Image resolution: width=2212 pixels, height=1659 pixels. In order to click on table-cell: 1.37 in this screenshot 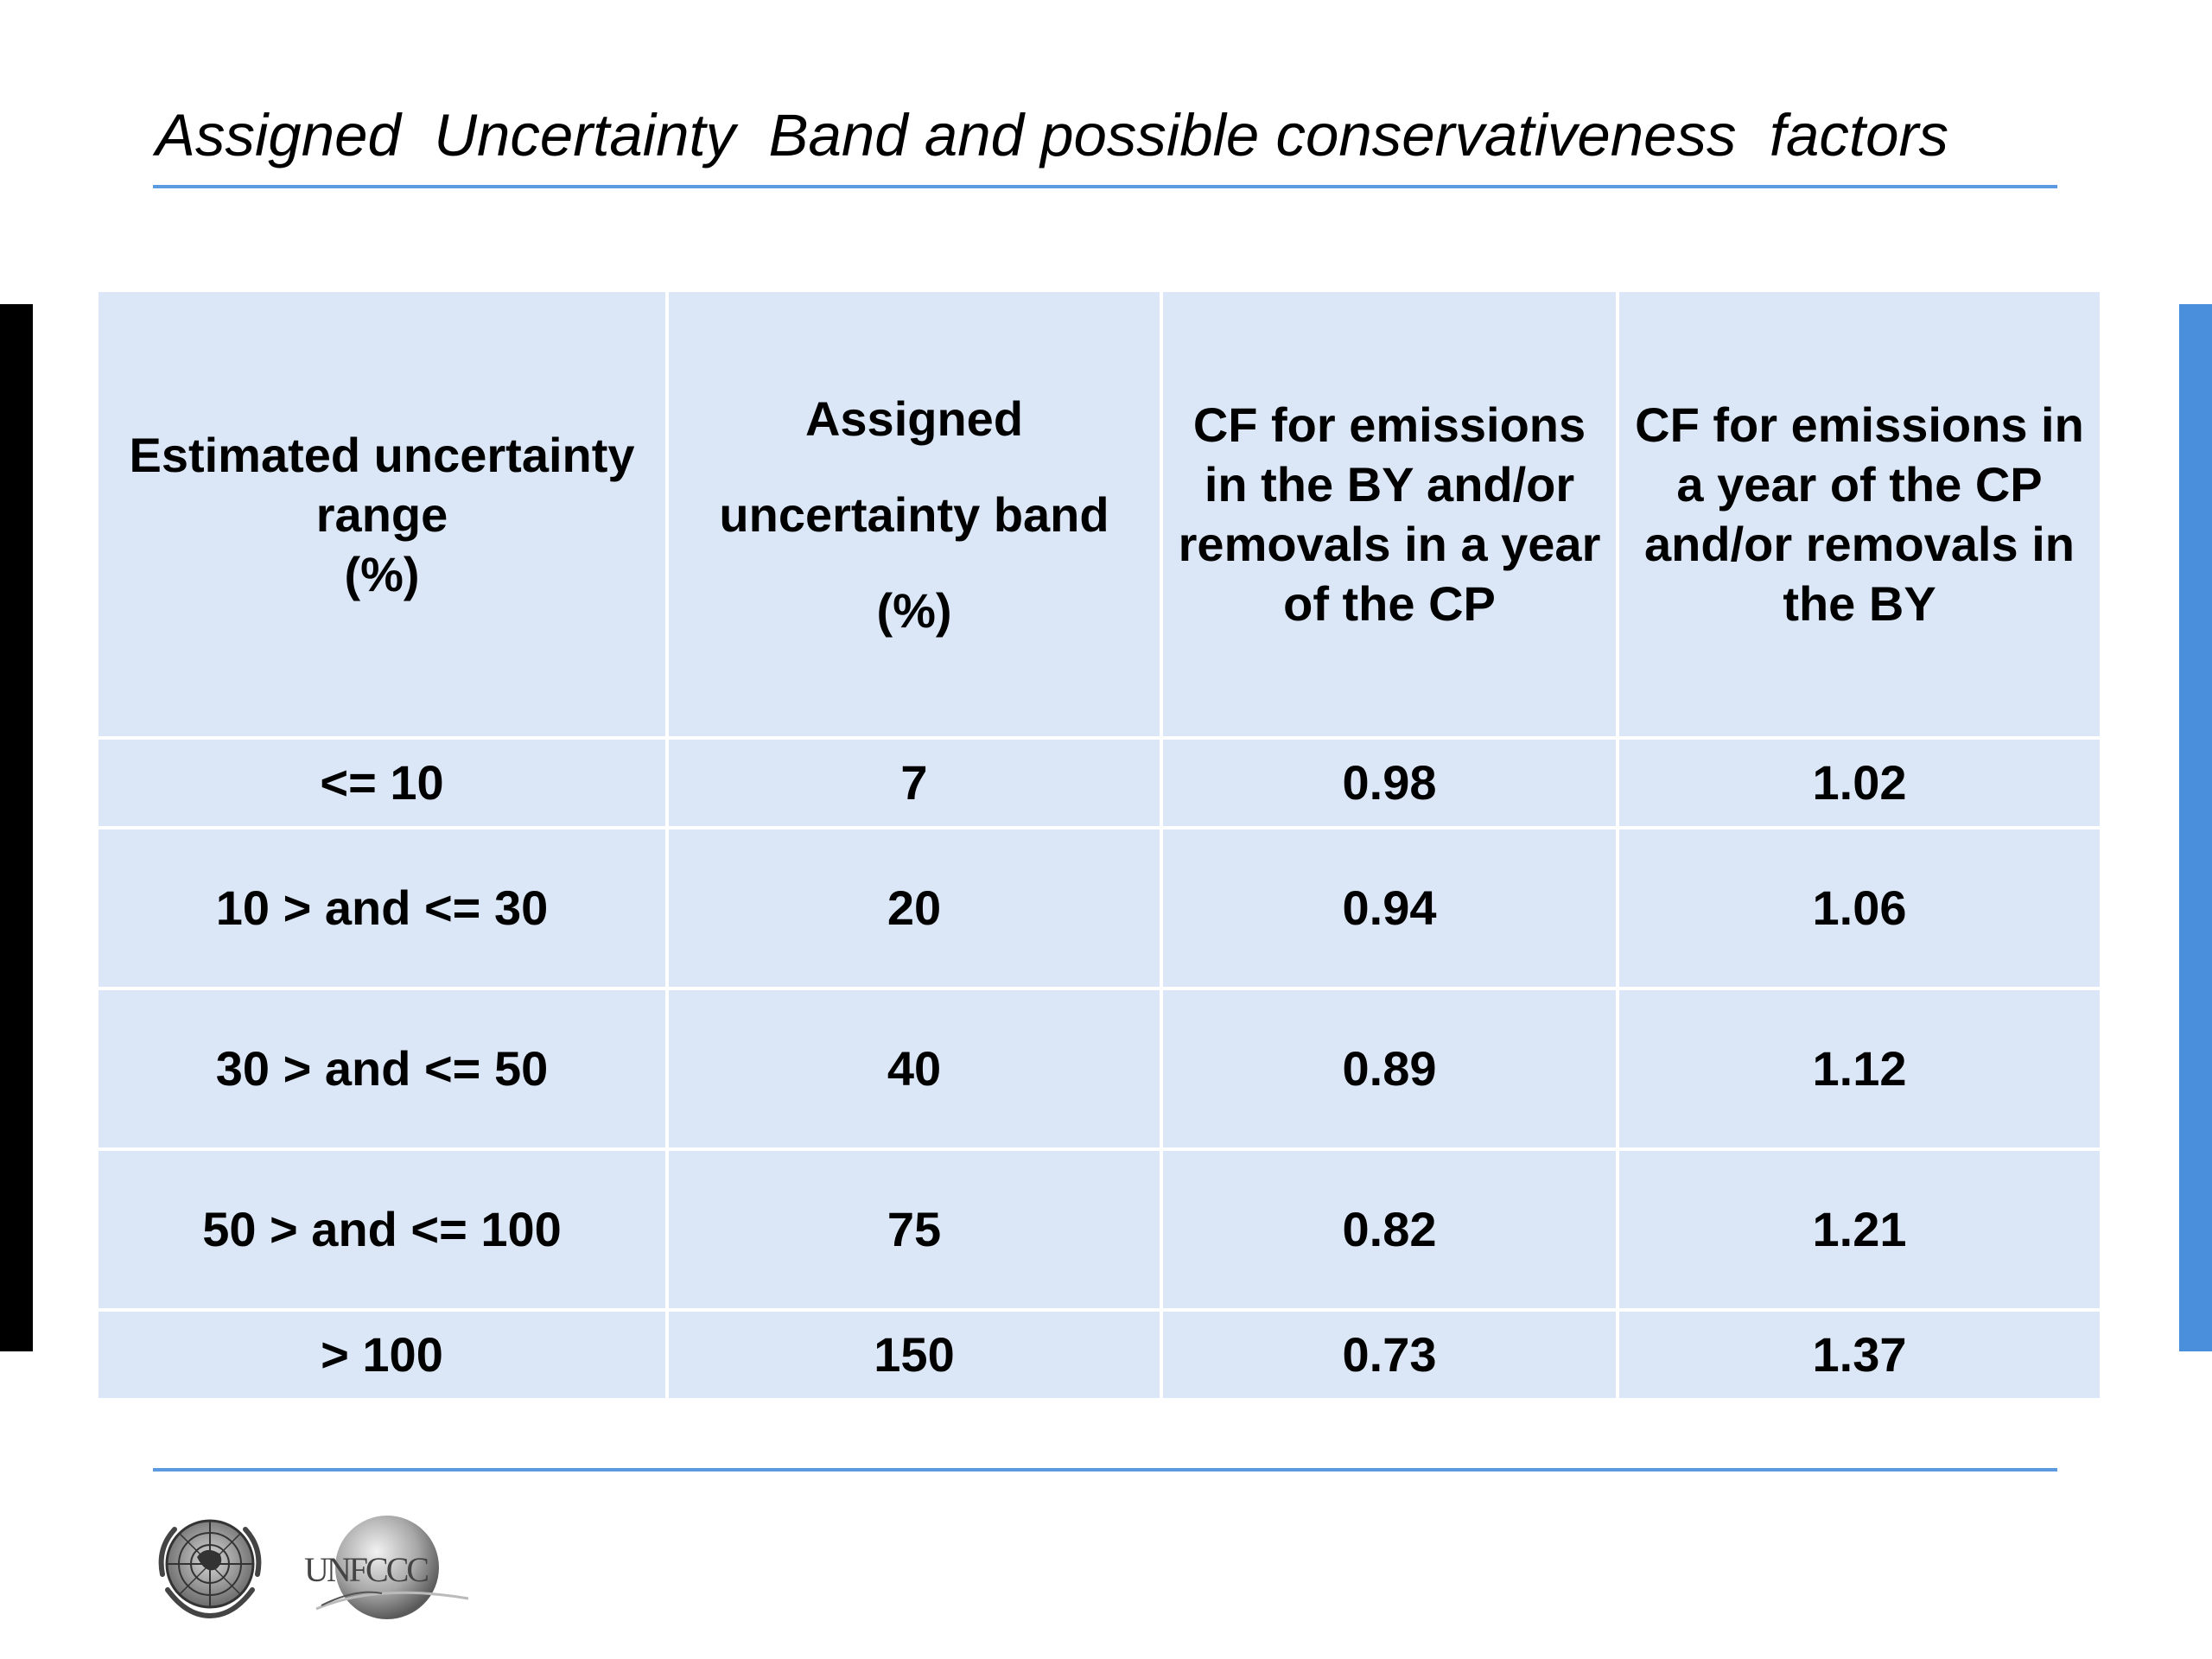, I will do `click(1859, 1355)`.